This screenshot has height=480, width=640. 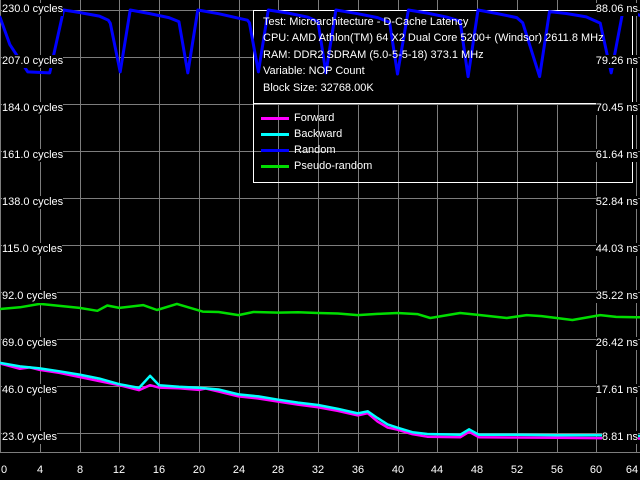 I want to click on y-tick-right: 52.84 ns, so click(x=616, y=202).